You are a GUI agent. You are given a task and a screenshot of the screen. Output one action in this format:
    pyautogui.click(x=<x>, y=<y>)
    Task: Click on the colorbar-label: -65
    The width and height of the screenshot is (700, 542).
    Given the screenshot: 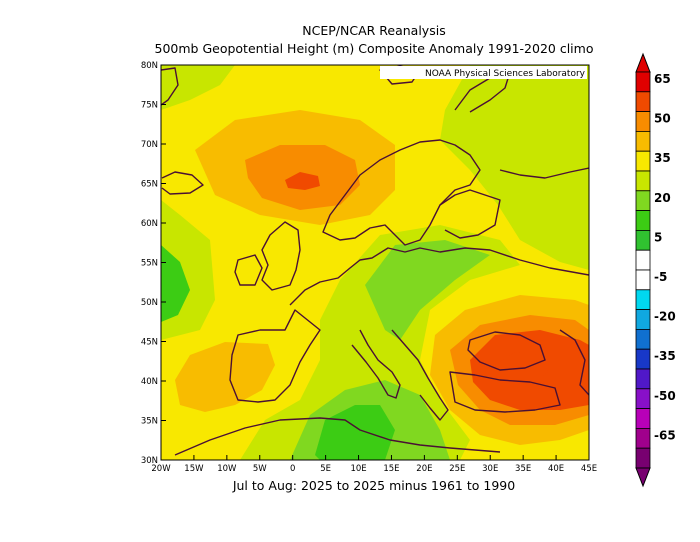 What is the action you would take?
    pyautogui.click(x=665, y=435)
    